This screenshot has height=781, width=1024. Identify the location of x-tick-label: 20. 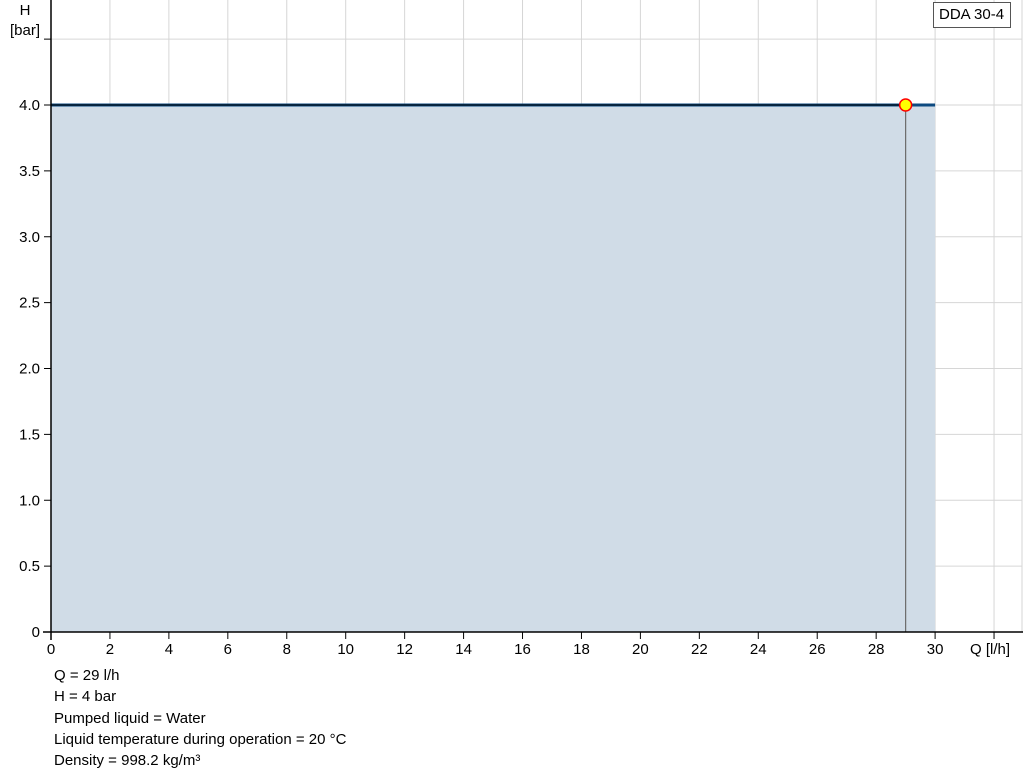
(640, 649).